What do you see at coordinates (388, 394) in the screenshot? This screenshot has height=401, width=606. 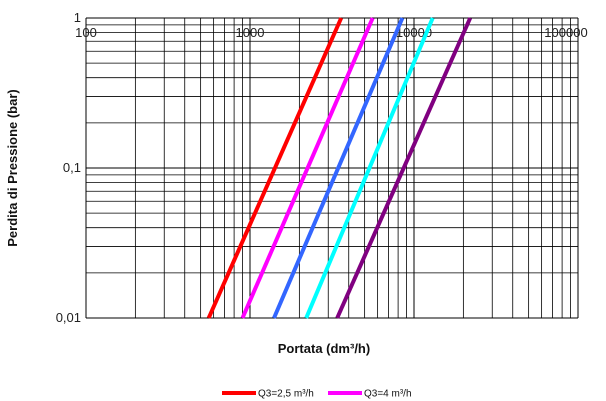 I see `legend-label: Q3=4 m³/h` at bounding box center [388, 394].